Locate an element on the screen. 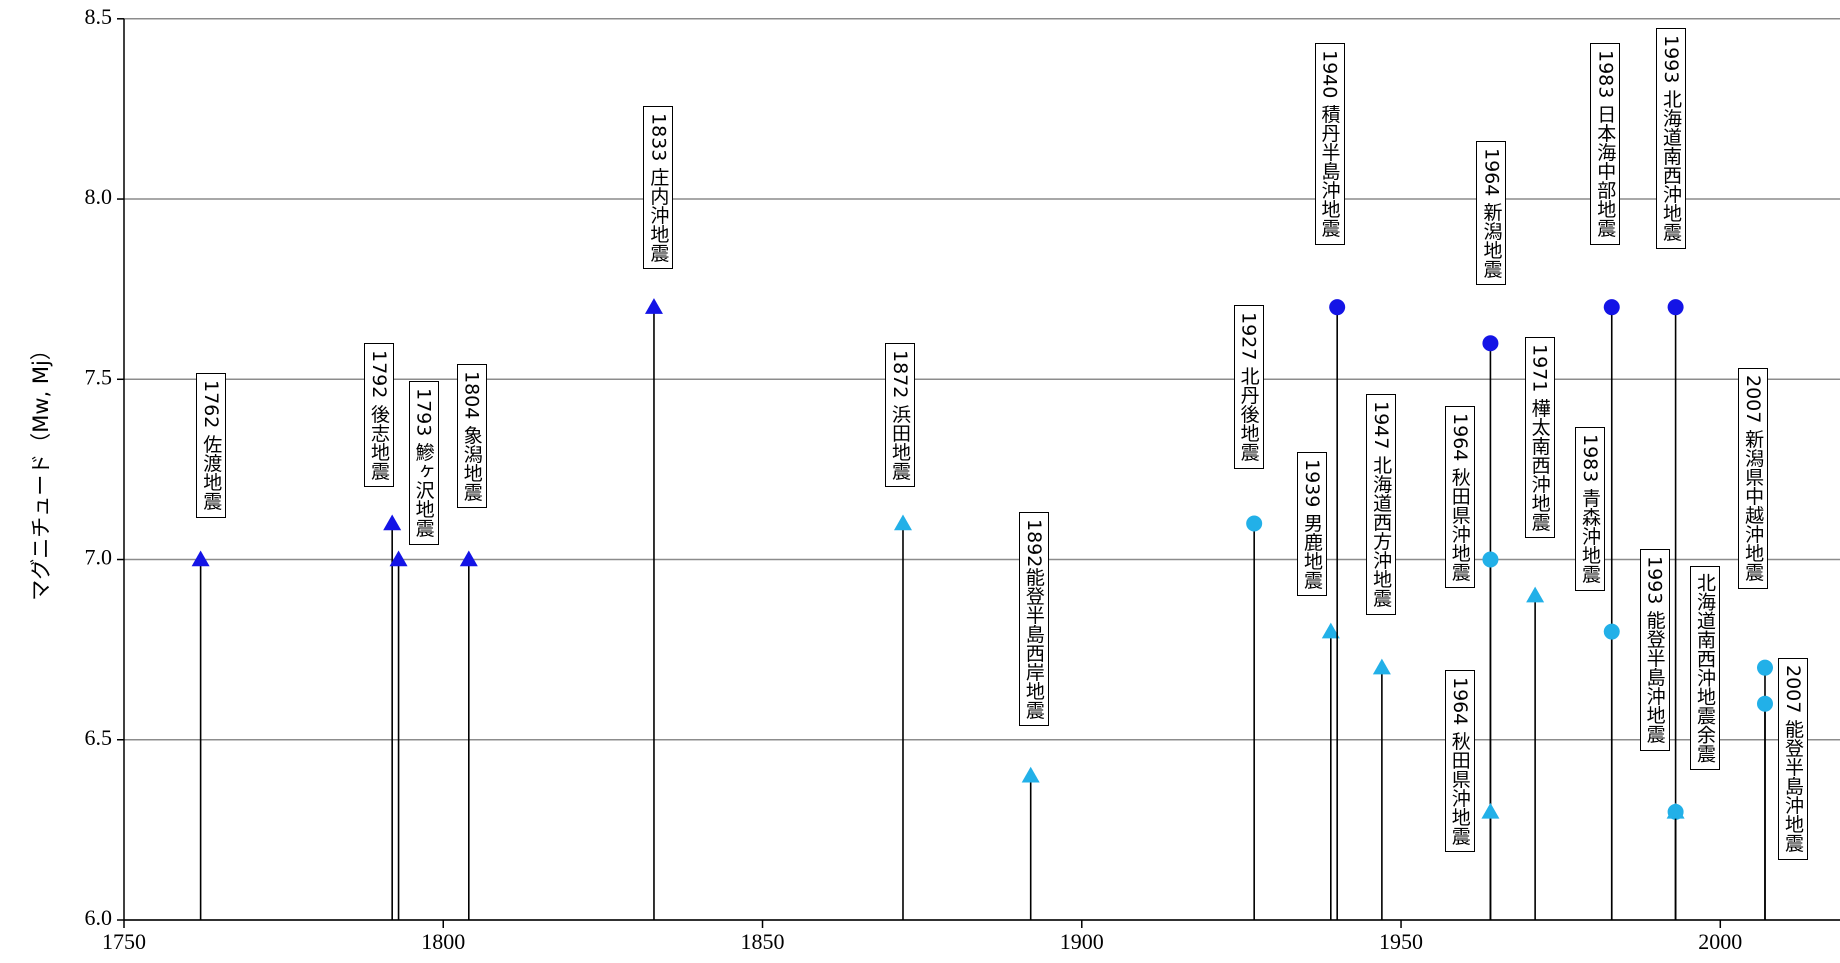 Image resolution: width=1840 pixels, height=963 pixels. y-tick-label: 6.5 is located at coordinates (99, 737).